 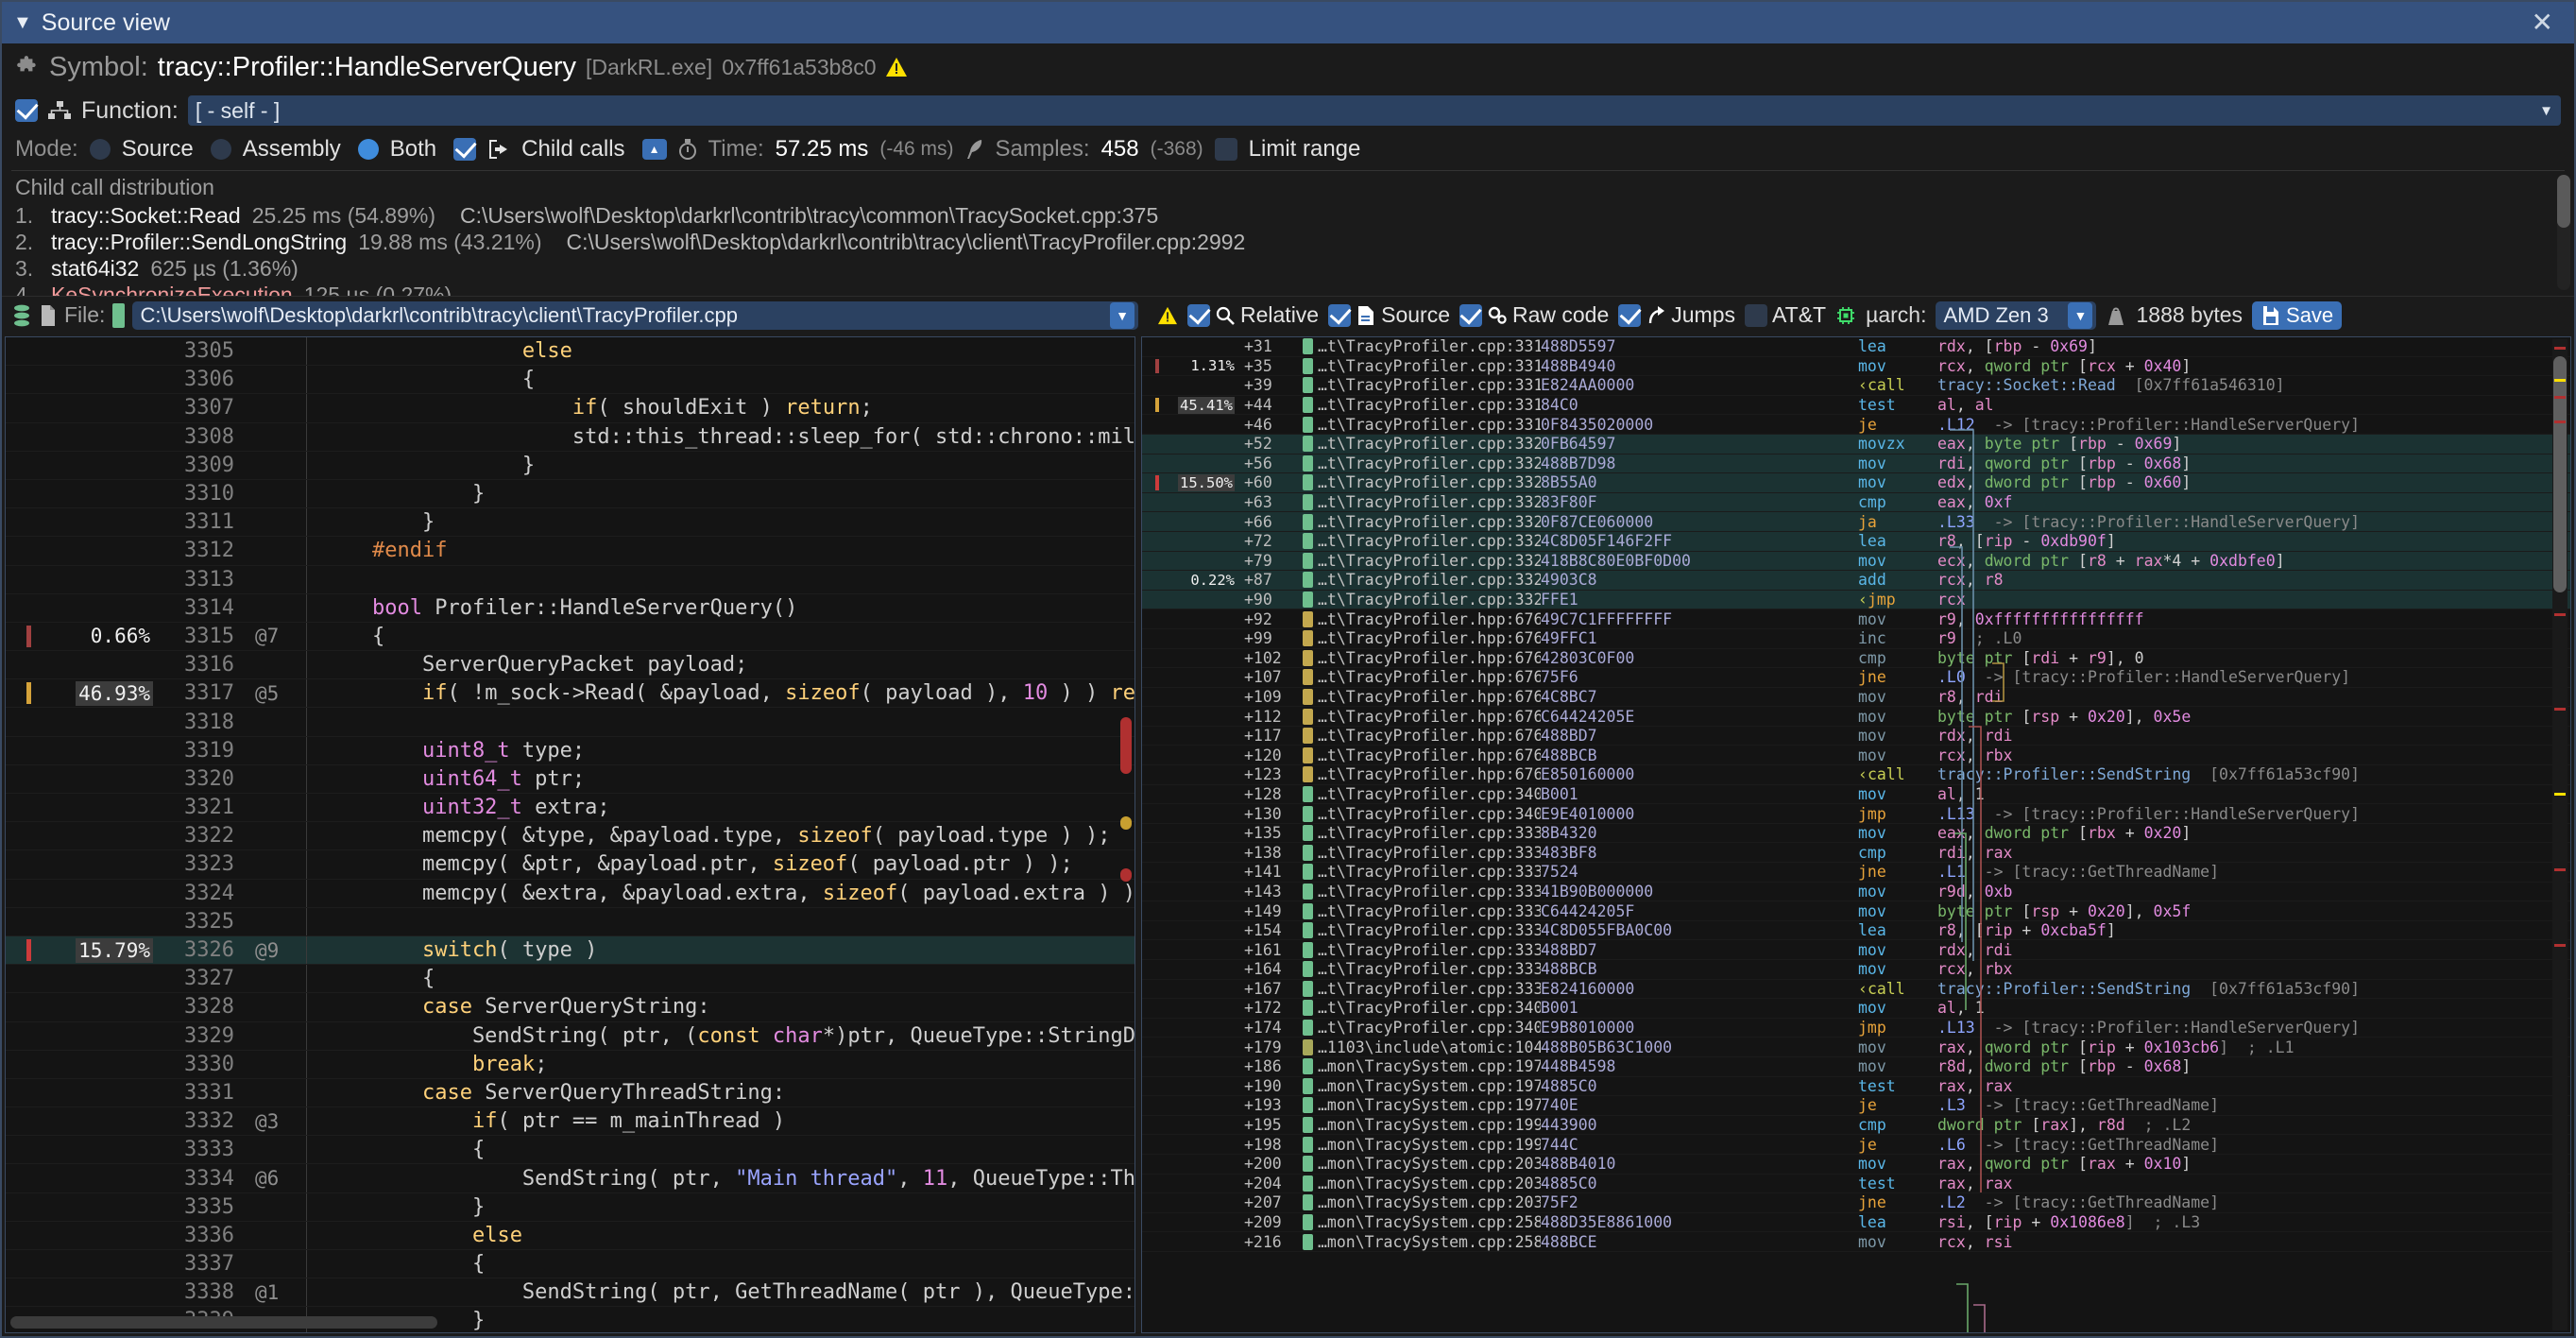 What do you see at coordinates (1226, 149) in the screenshot?
I see `limit-range-checkbox` at bounding box center [1226, 149].